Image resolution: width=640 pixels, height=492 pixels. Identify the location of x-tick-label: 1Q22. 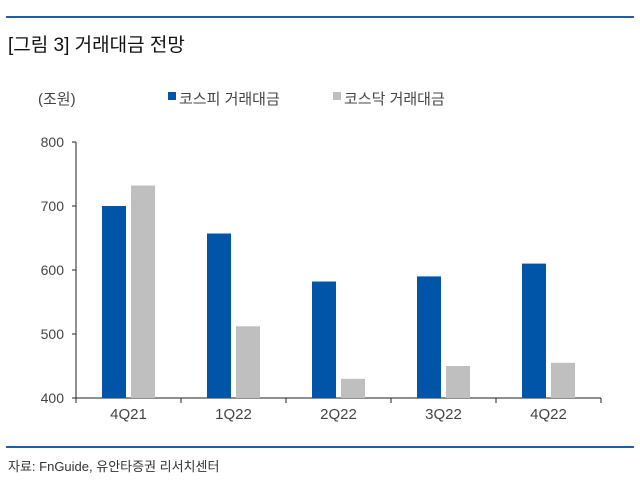
(233, 414).